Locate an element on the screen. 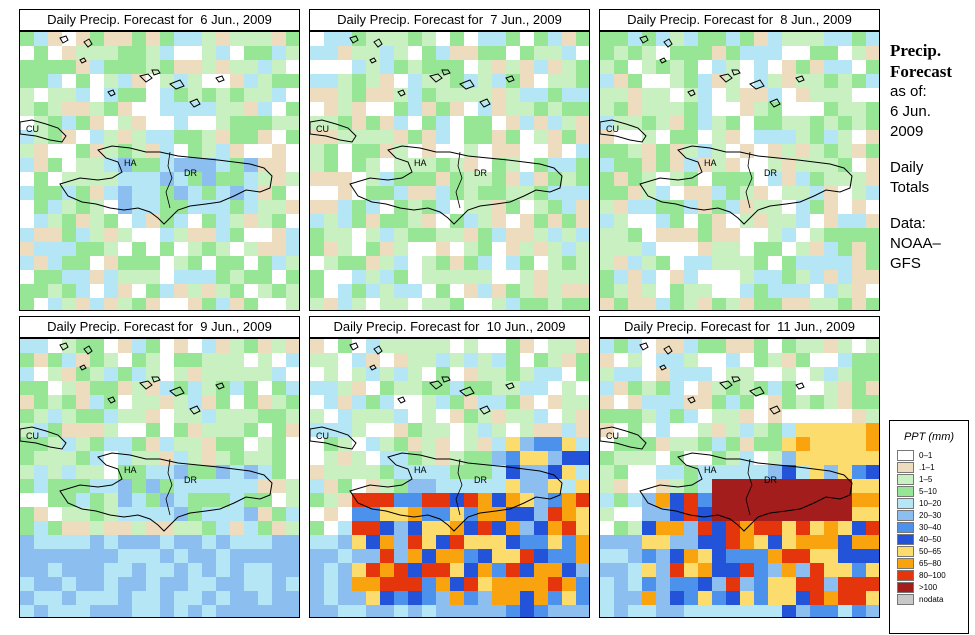 This screenshot has height=635, width=975. hispaniola-outline is located at coordinates (746, 185).